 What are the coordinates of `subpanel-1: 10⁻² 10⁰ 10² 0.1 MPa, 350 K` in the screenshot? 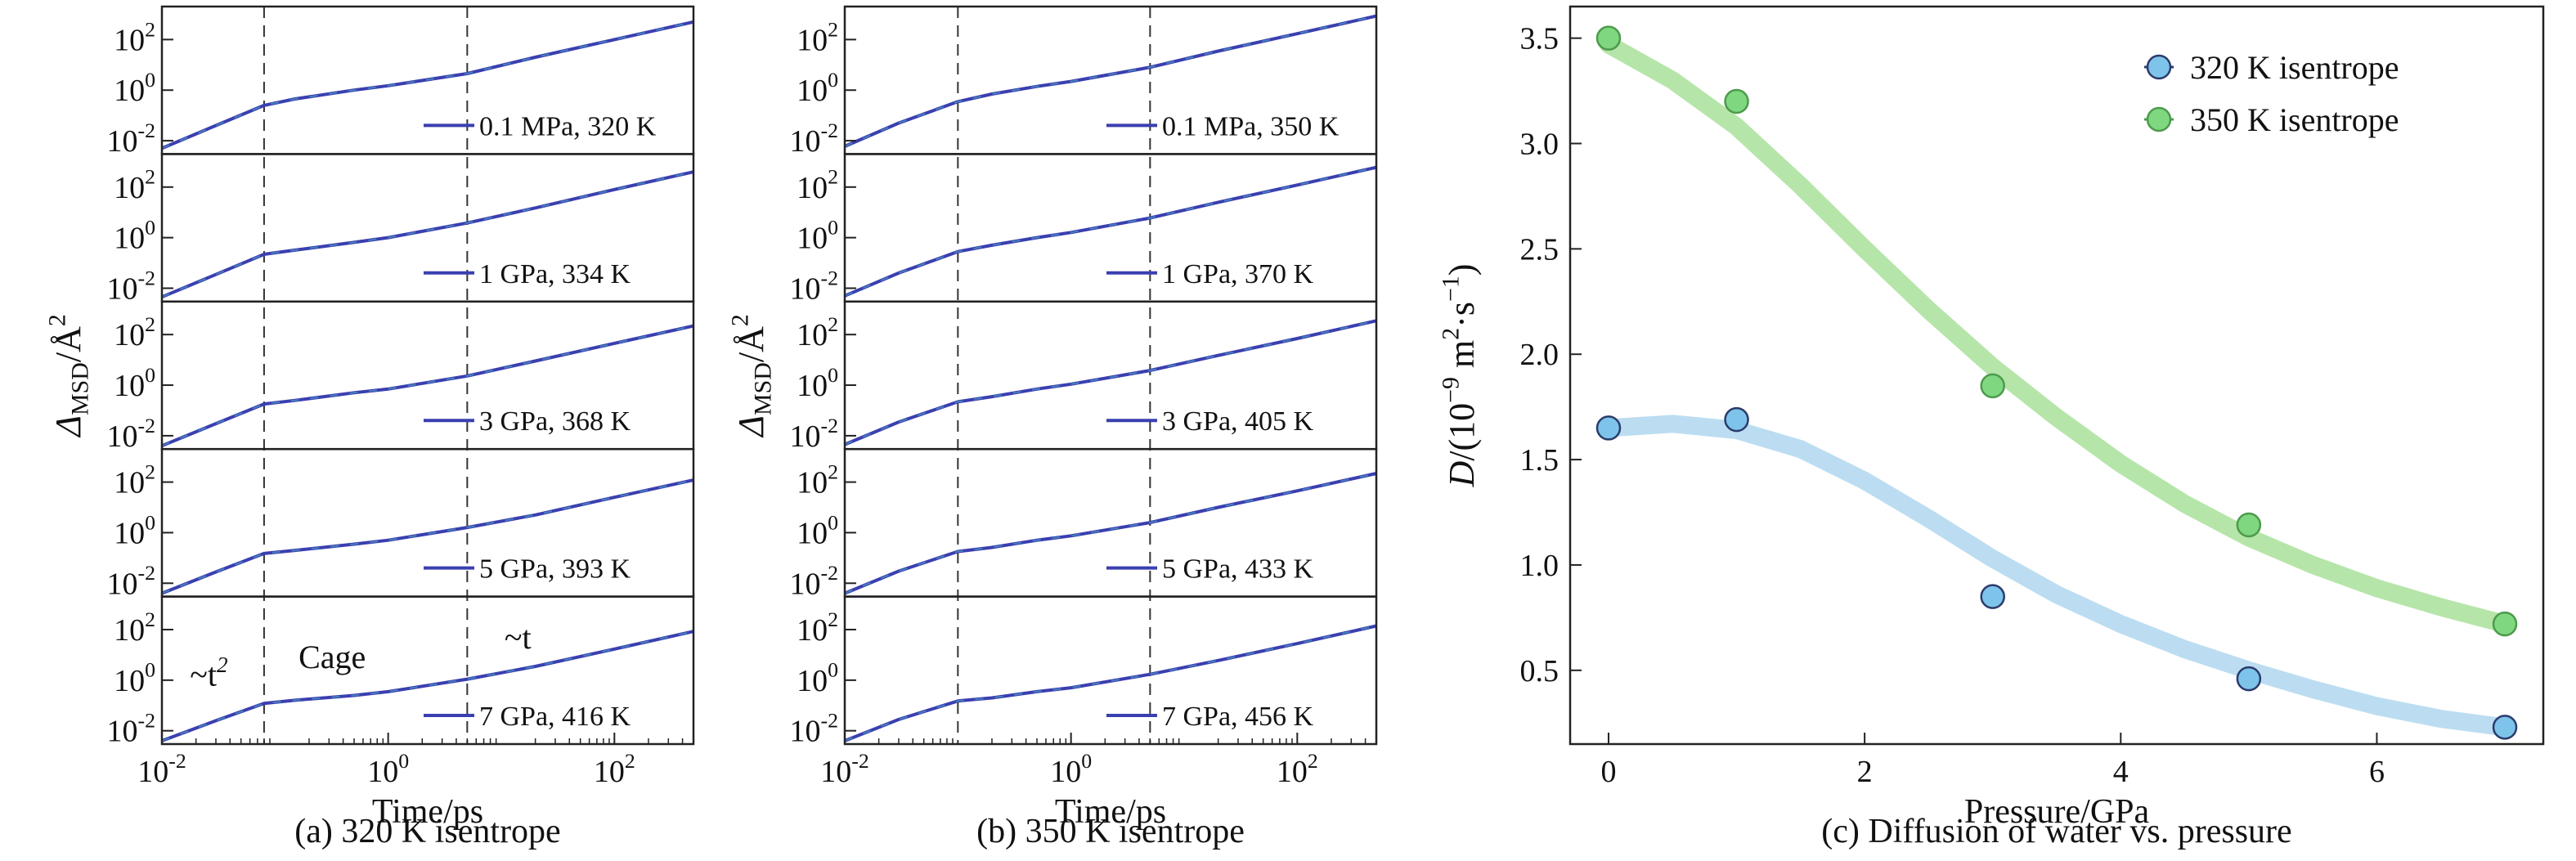 It's located at (1083, 82).